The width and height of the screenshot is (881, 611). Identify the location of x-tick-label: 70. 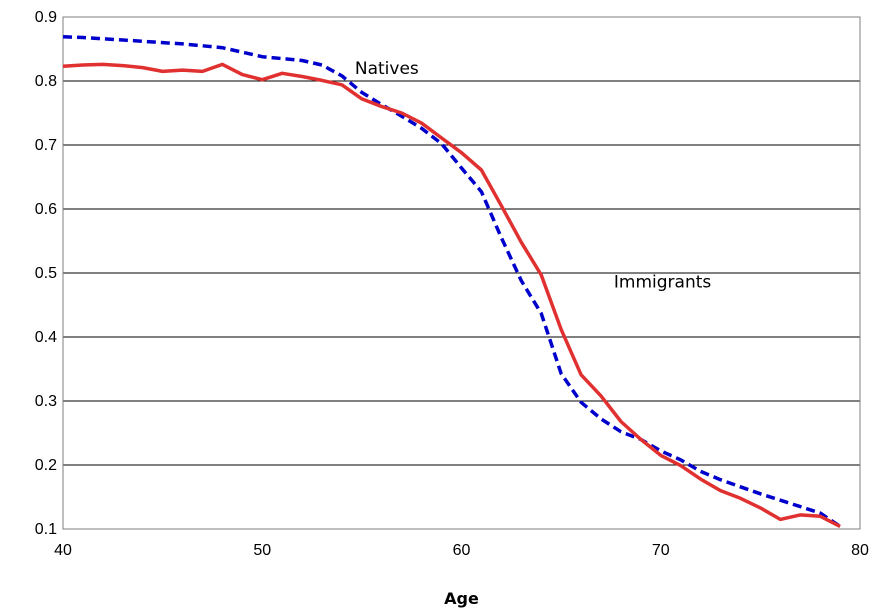
(661, 550).